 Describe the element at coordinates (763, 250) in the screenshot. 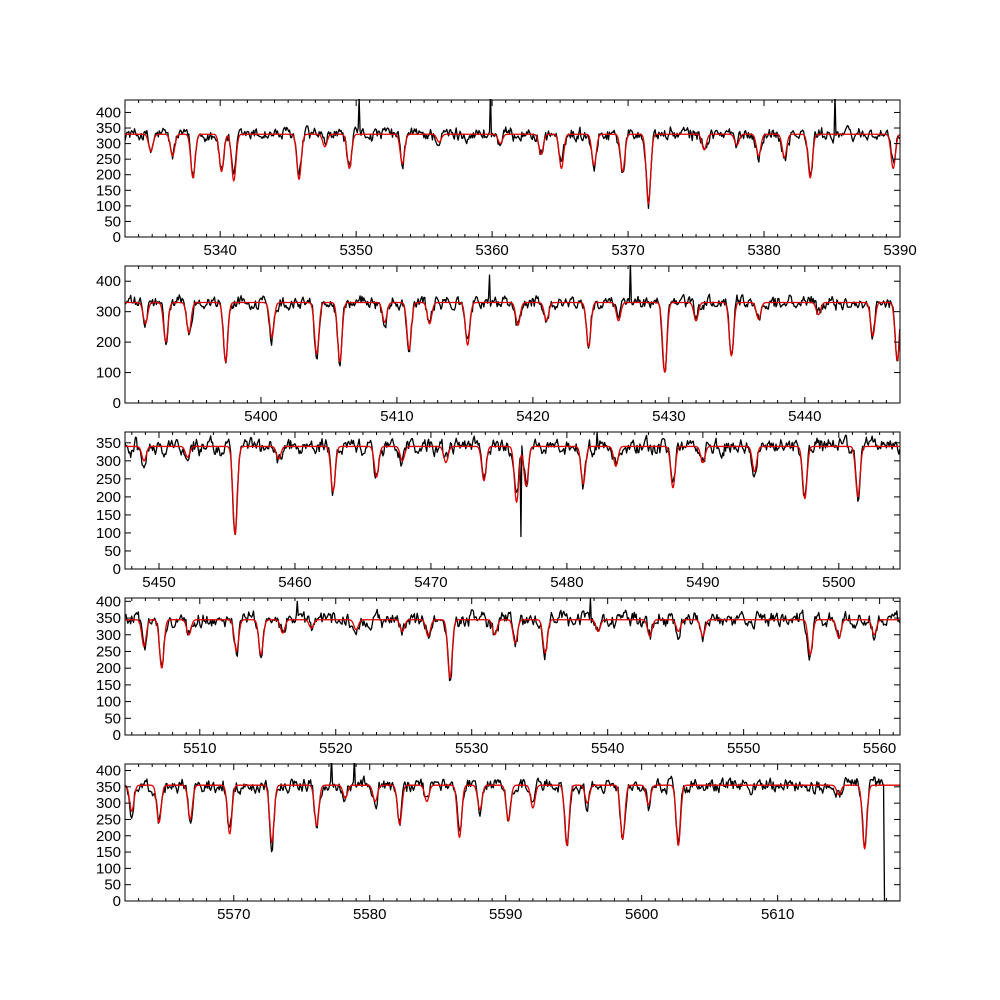

I see `x-tick-label: 5380` at that location.